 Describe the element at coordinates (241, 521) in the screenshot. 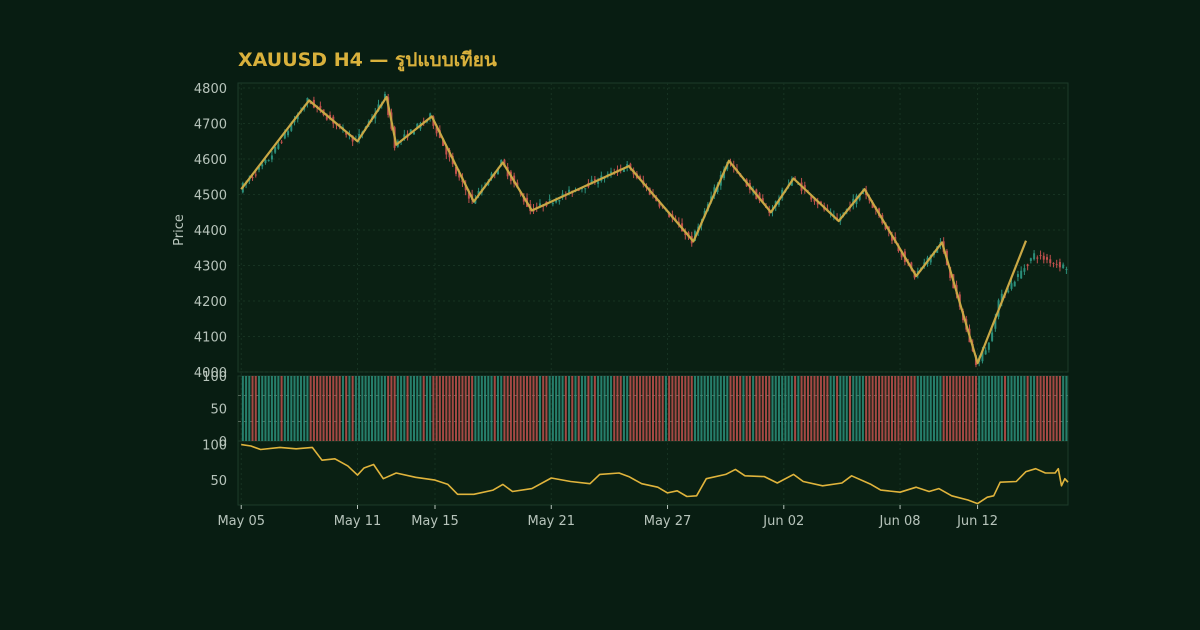

I see `x-tick-label: May 05` at that location.